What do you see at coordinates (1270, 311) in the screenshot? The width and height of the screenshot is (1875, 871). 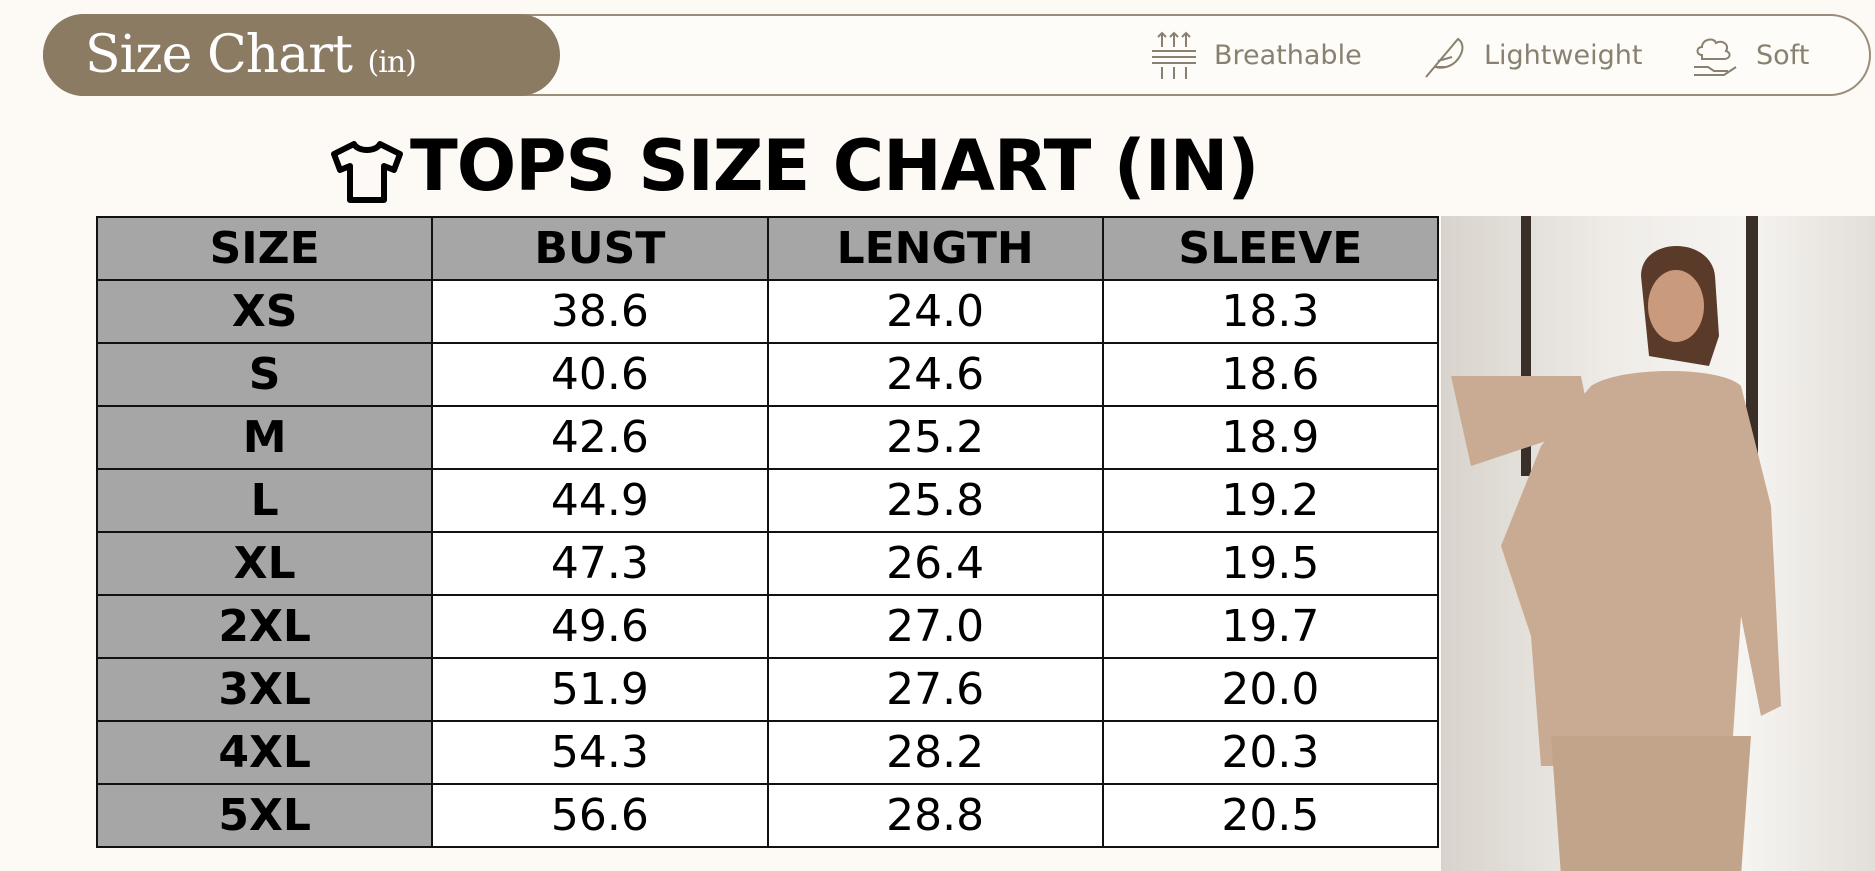 I see `sleeve-cell: 18.3` at bounding box center [1270, 311].